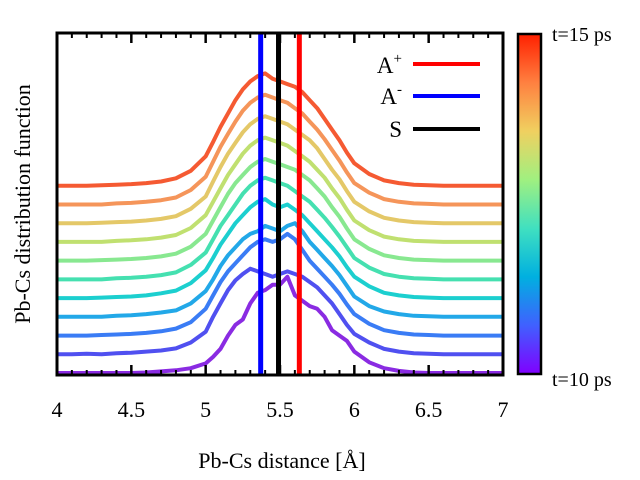 Image resolution: width=640 pixels, height=480 pixels. I want to click on x-tick-label: 7, so click(503, 409).